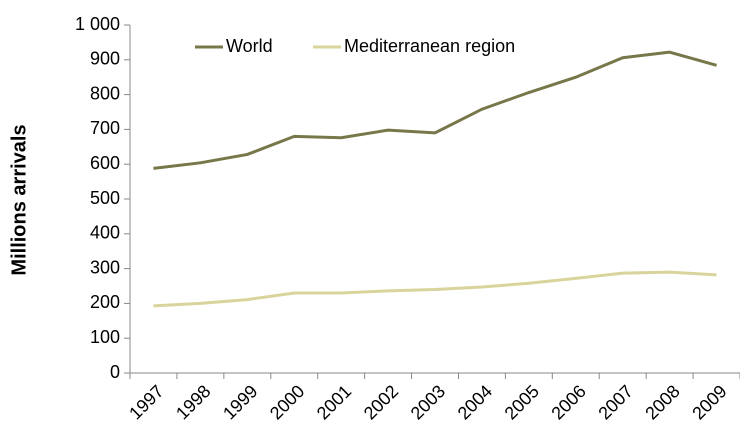  I want to click on legend-label: Mediterranean region, so click(429, 46).